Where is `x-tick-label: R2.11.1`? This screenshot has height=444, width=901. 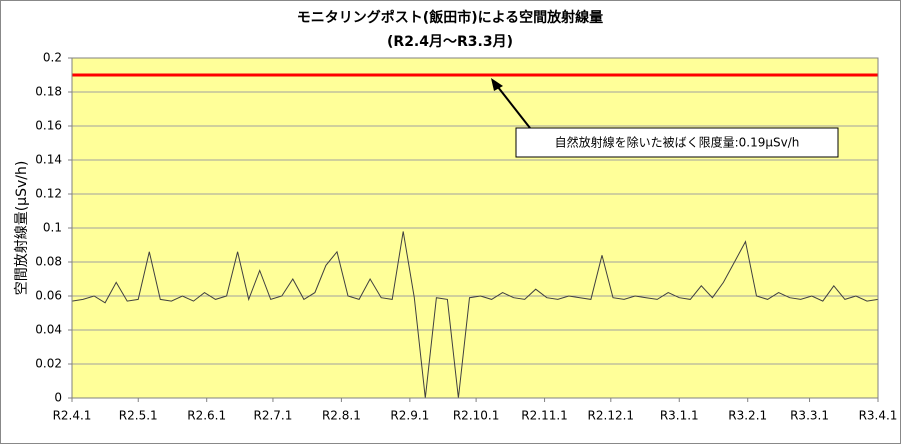 x-tick-label: R2.11.1 is located at coordinates (544, 416).